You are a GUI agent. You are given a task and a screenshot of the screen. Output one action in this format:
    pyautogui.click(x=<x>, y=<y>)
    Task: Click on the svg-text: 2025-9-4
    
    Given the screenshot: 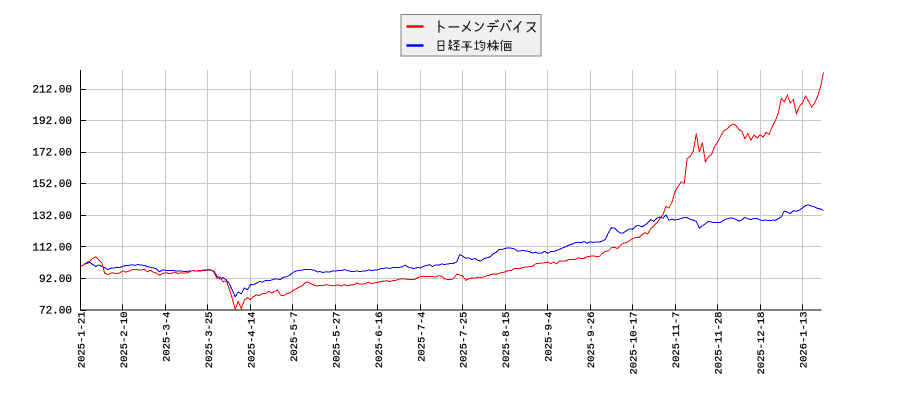 What is the action you would take?
    pyautogui.click(x=550, y=337)
    